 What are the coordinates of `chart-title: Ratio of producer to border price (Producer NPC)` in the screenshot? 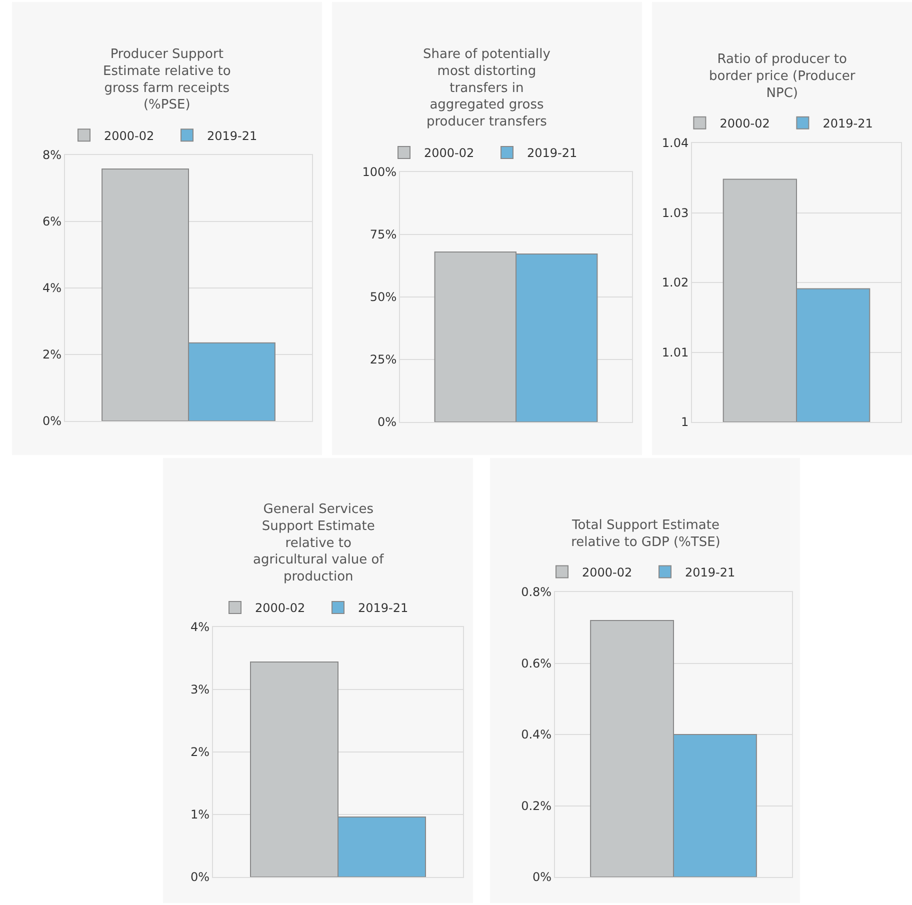 It's located at (782, 76).